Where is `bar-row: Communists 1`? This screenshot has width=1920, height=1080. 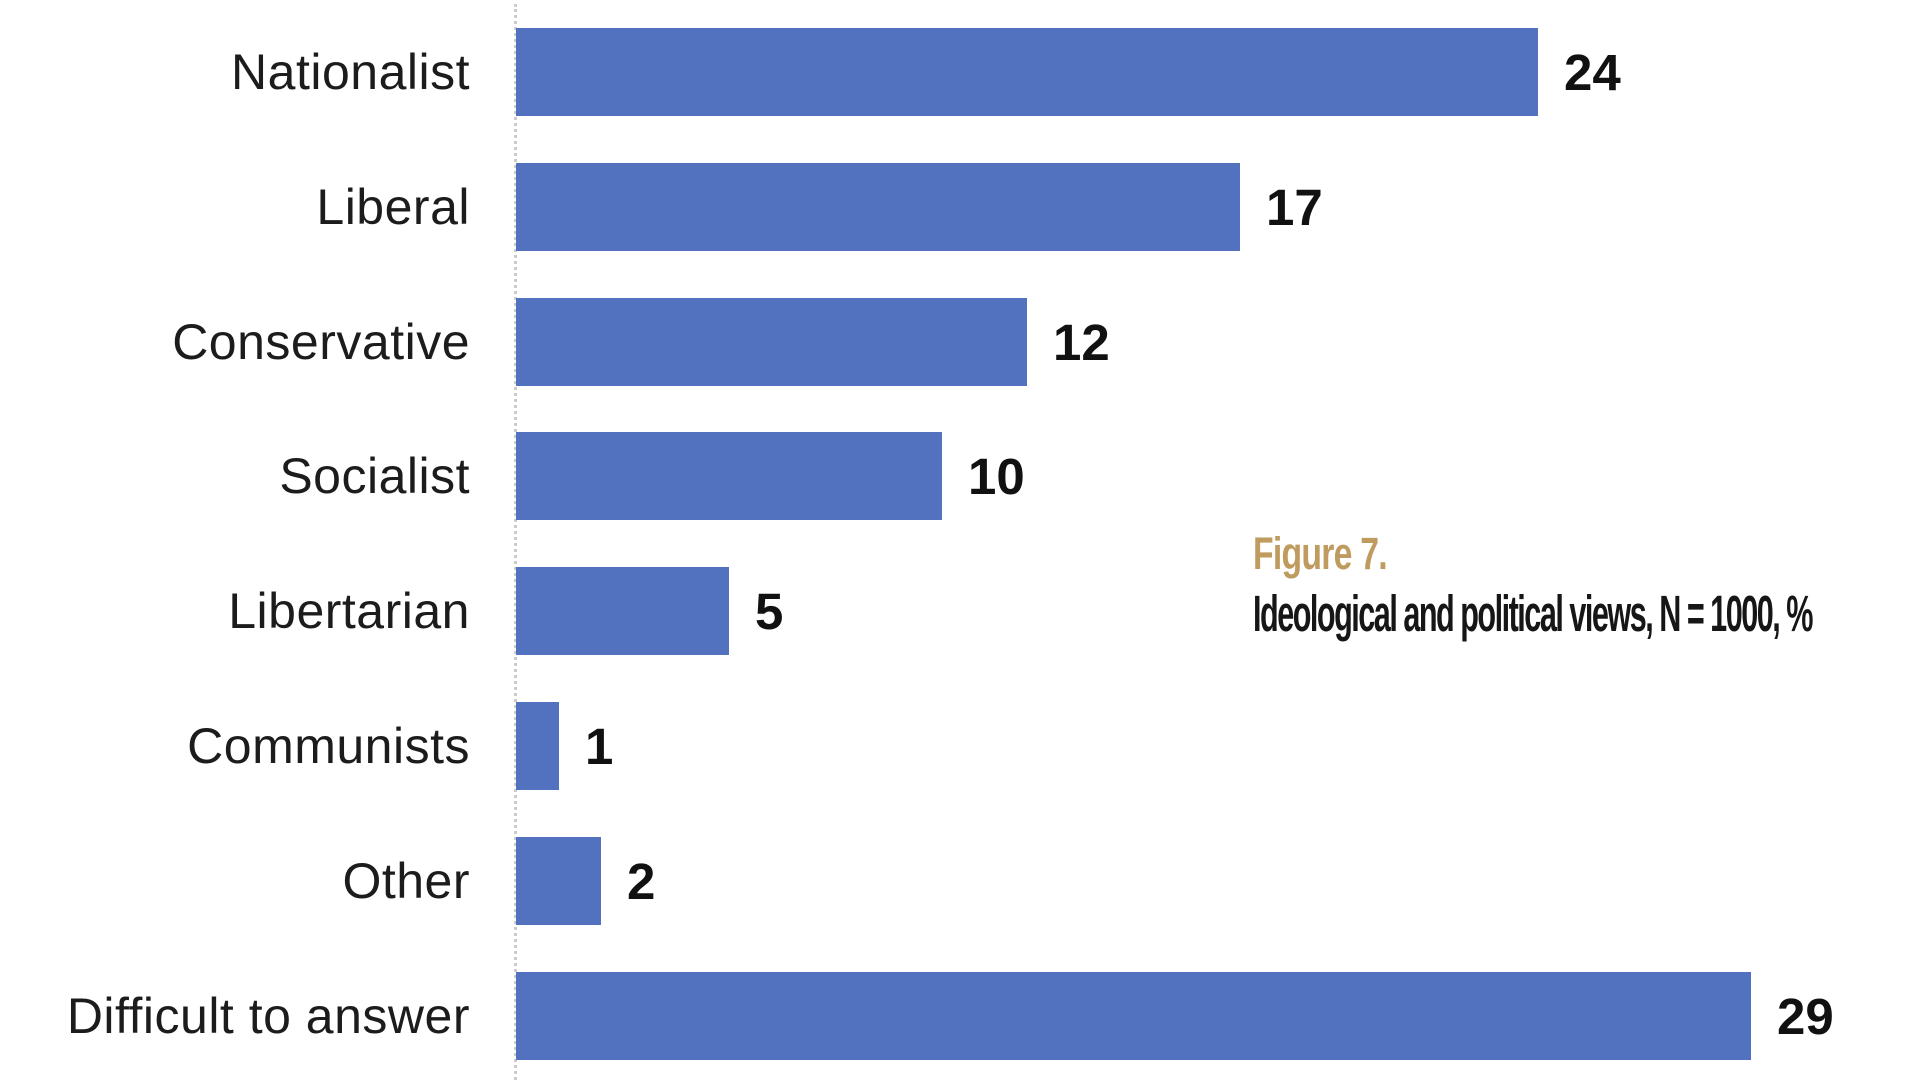 bar-row: Communists 1 is located at coordinates (306, 746).